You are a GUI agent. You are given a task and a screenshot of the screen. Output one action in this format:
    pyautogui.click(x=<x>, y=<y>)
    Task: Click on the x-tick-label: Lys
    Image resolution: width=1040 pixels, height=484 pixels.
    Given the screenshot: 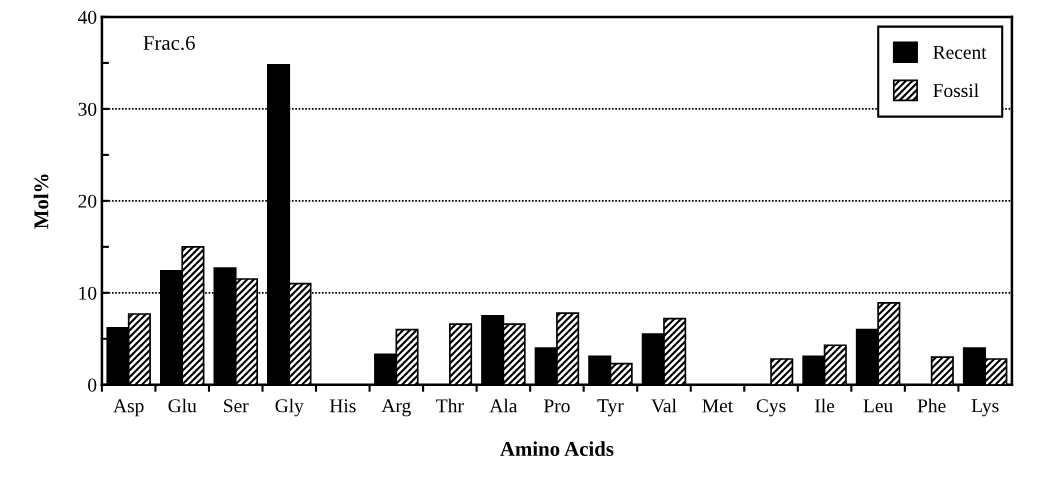 What is the action you would take?
    pyautogui.click(x=985, y=408)
    